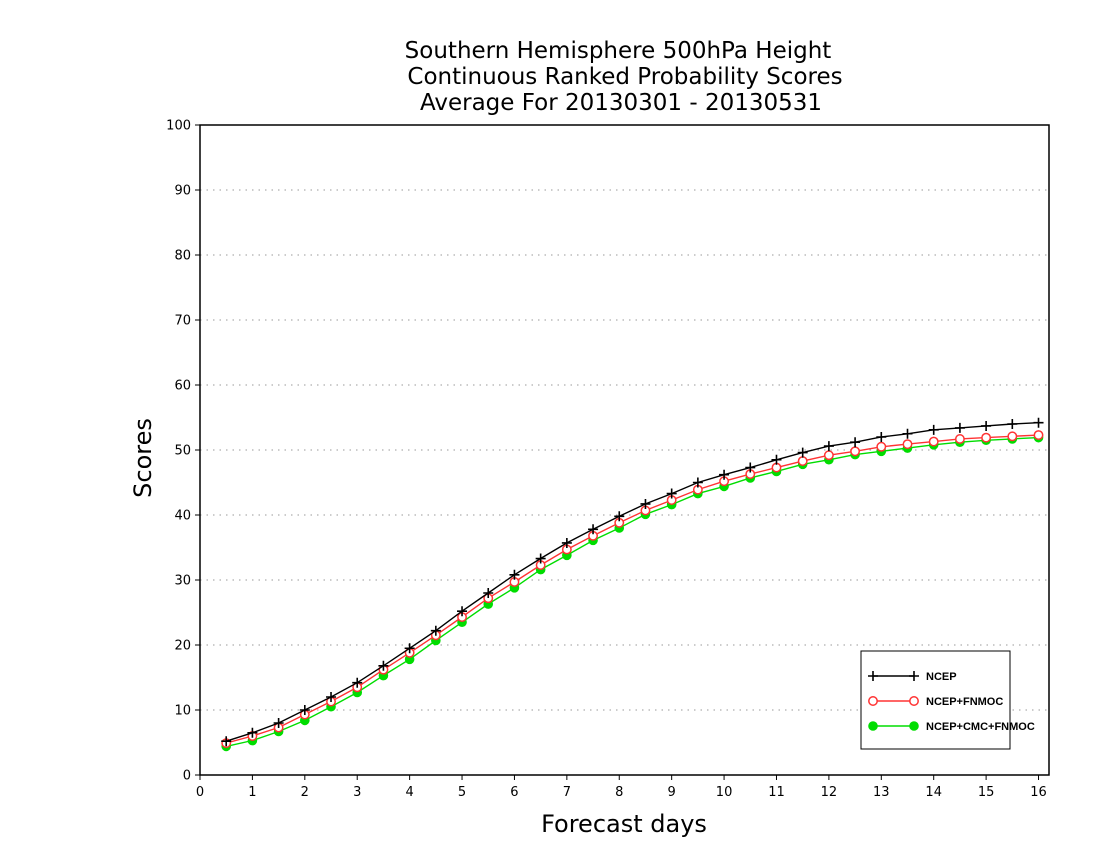 The image size is (1100, 850). Describe the element at coordinates (621, 103) in the screenshot. I see `title-line-3: Average For 20130301 - 20130531` at that location.